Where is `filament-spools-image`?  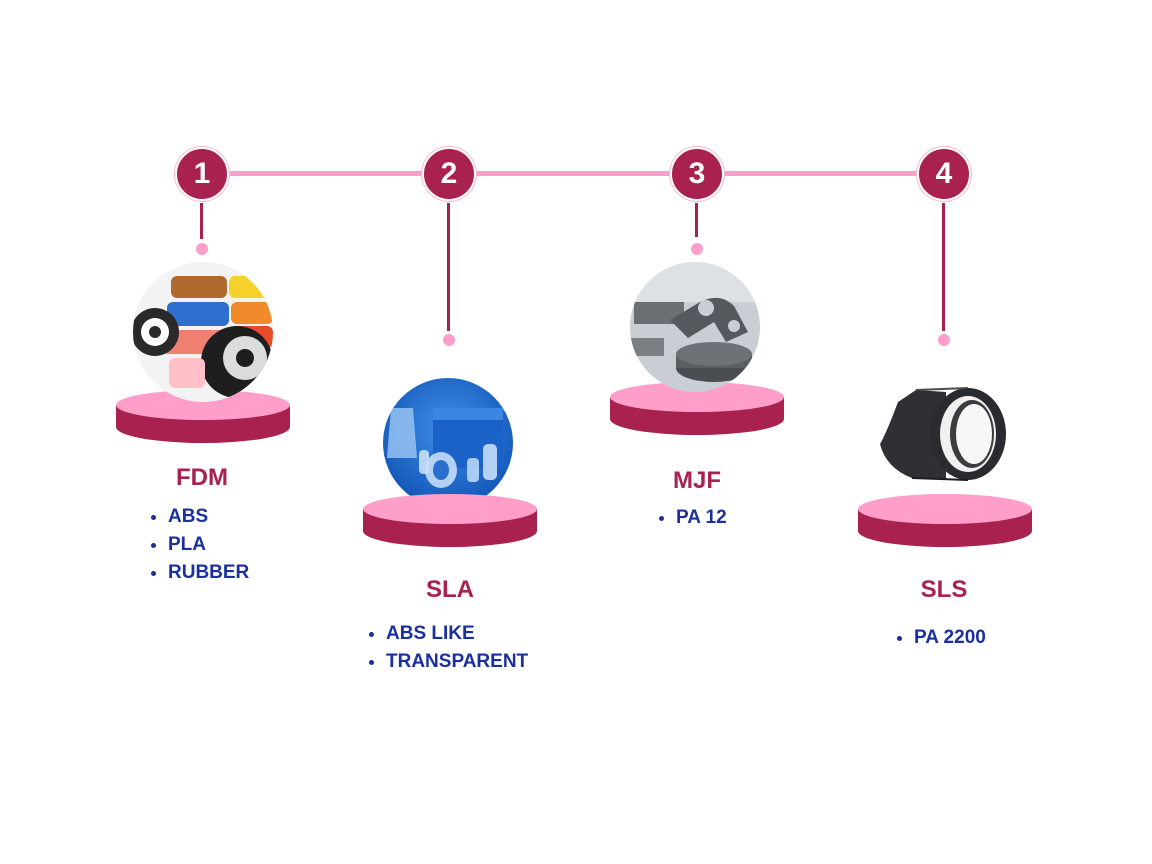
filament-spools-image is located at coordinates (203, 332).